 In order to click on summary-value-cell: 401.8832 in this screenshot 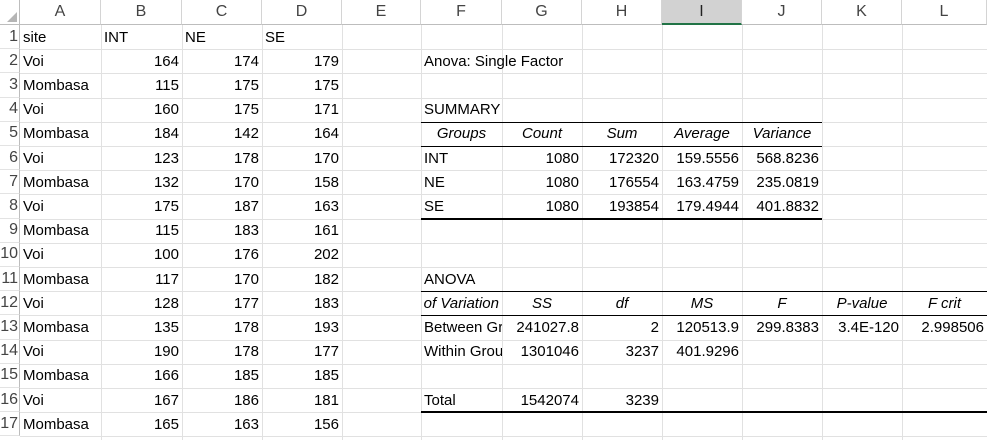, I will do `click(787, 206)`.